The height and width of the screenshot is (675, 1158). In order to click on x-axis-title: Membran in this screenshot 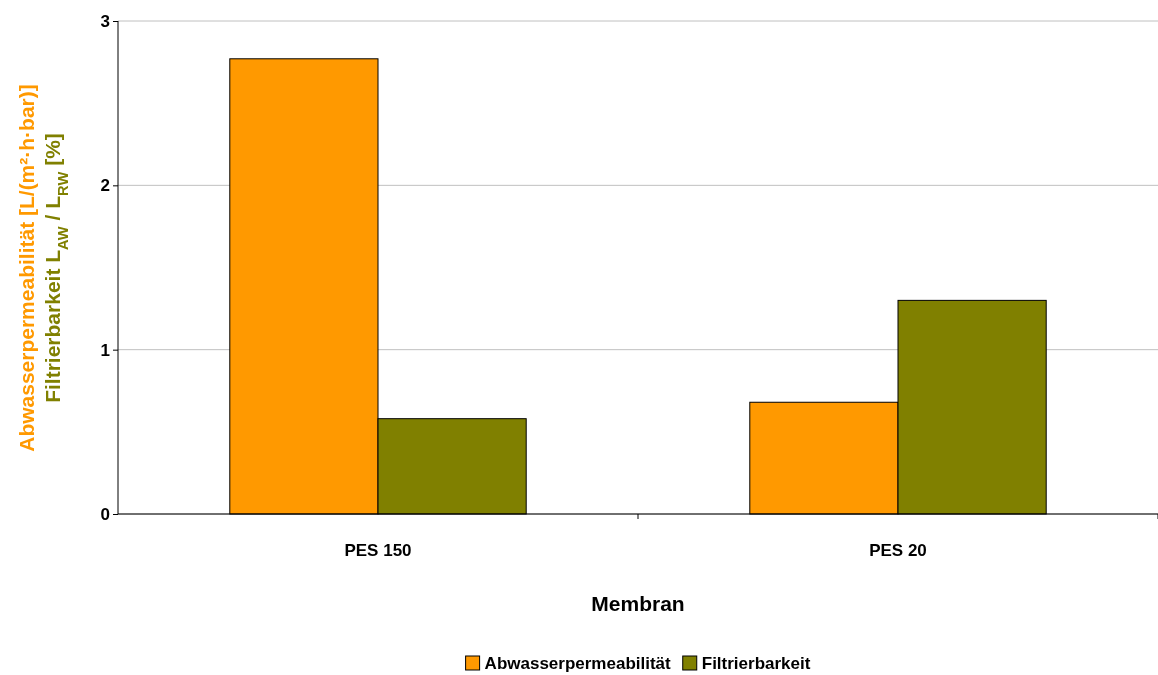, I will do `click(638, 603)`.